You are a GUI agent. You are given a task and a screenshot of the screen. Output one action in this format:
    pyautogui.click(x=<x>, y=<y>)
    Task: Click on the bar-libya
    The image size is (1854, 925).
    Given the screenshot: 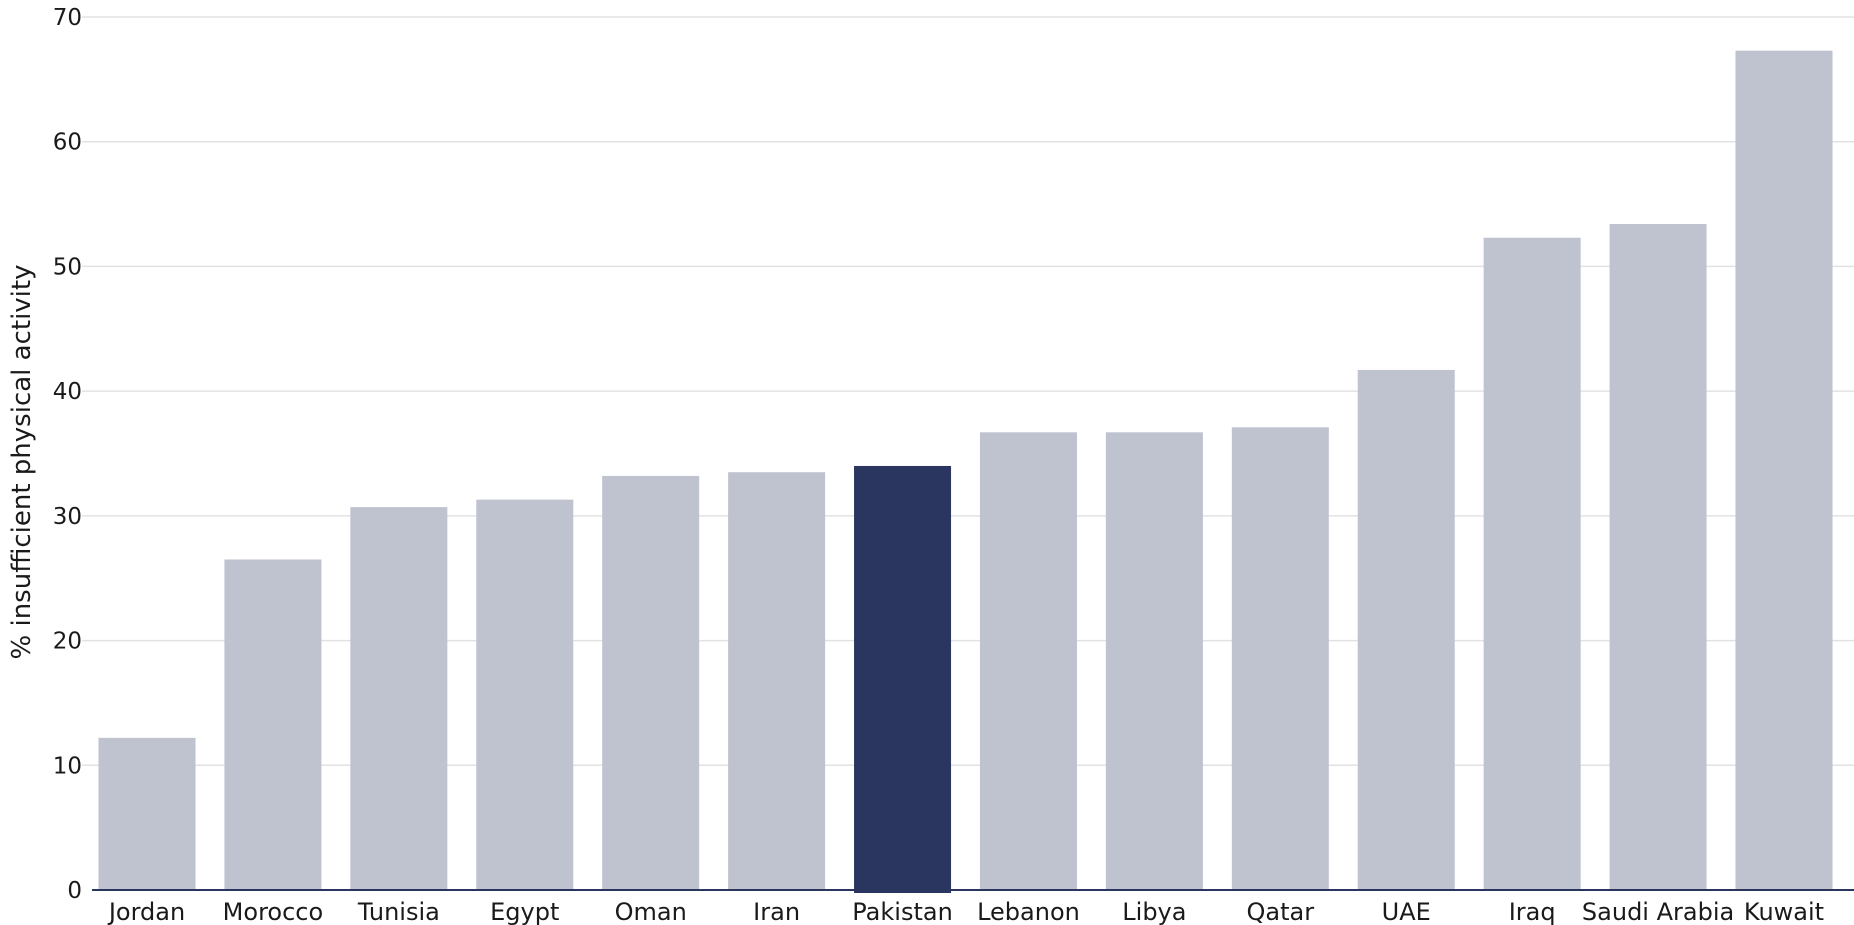 What is the action you would take?
    pyautogui.click(x=1154, y=661)
    